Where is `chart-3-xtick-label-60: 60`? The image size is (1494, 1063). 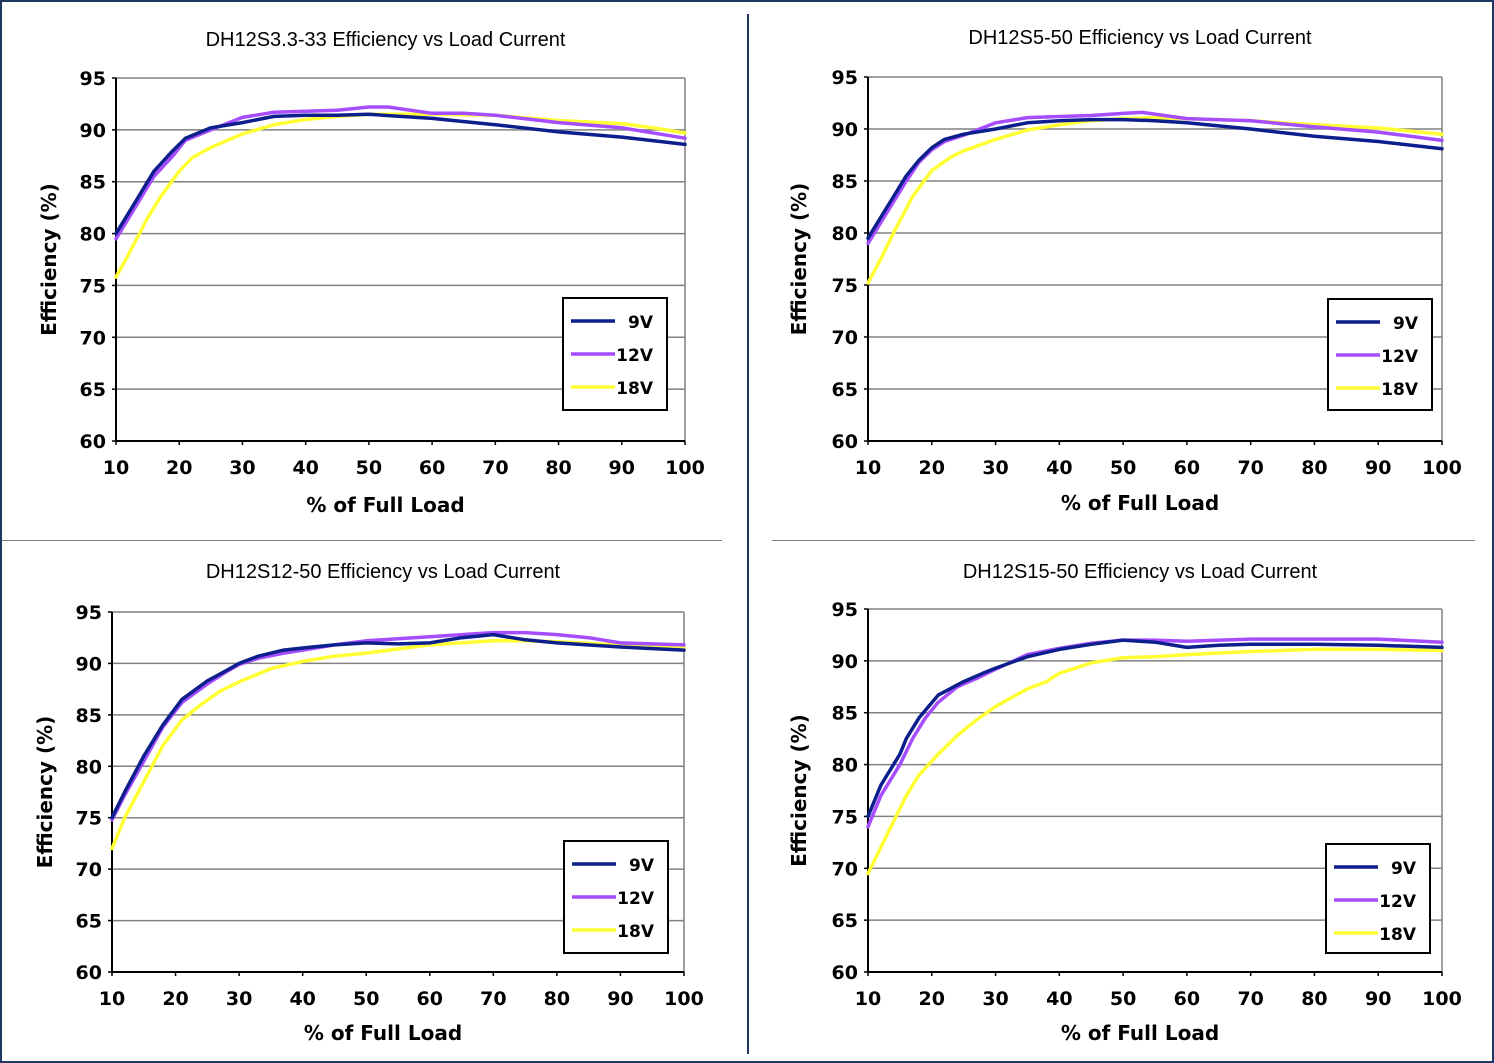
chart-3-xtick-label-60: 60 is located at coordinates (1187, 999).